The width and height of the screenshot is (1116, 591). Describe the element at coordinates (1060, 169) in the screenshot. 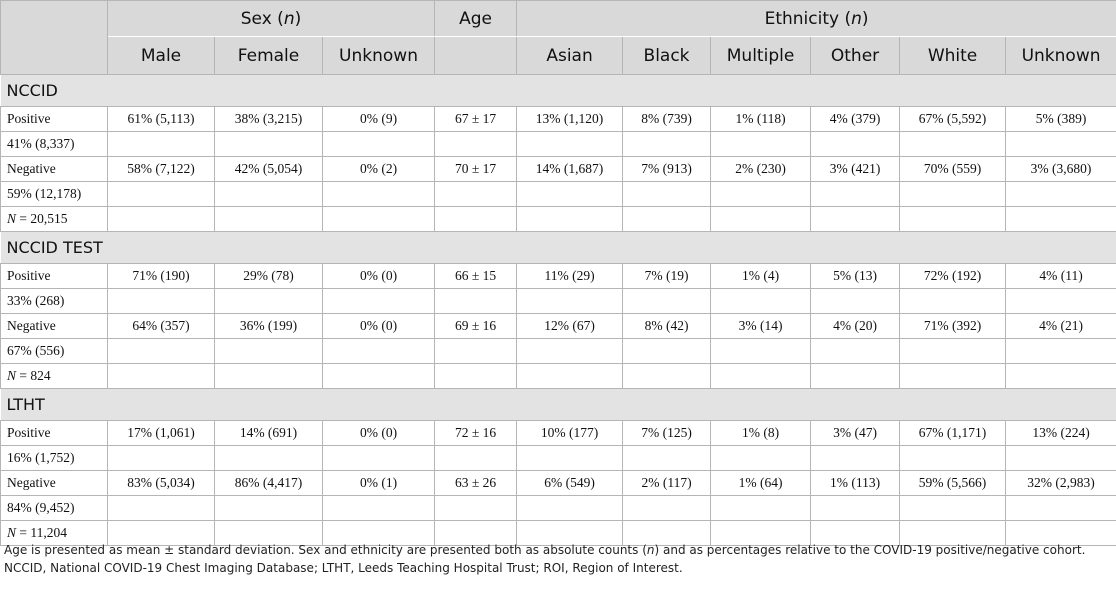

I see `cell-eth-unknown: 3% (3,680)` at that location.